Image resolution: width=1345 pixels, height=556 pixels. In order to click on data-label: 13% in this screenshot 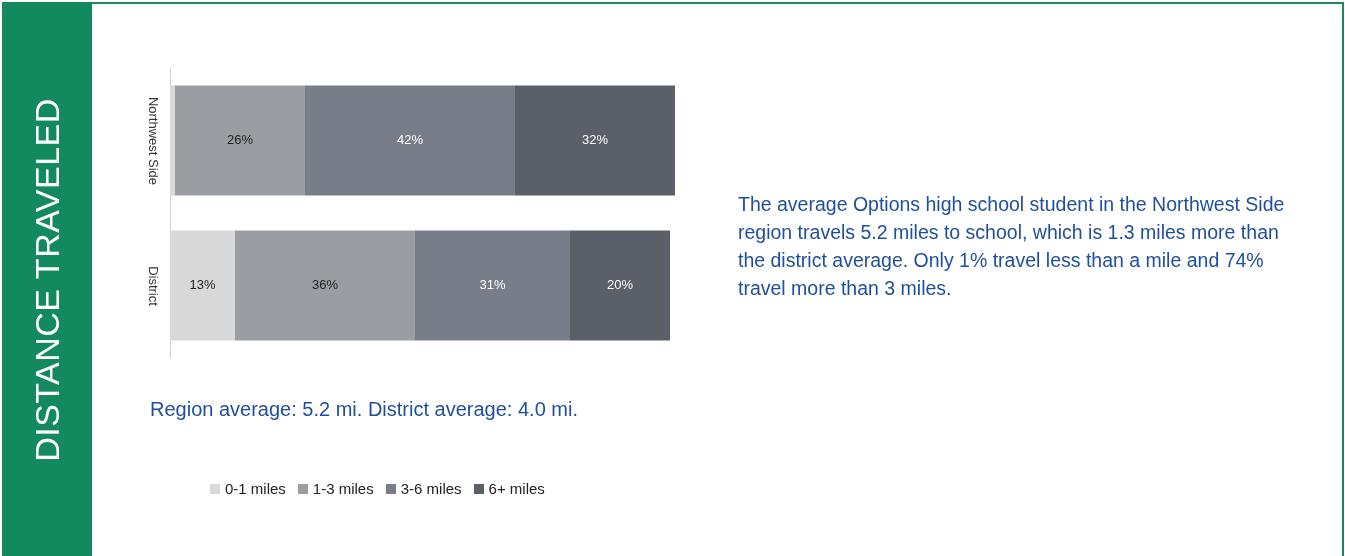, I will do `click(202, 285)`.